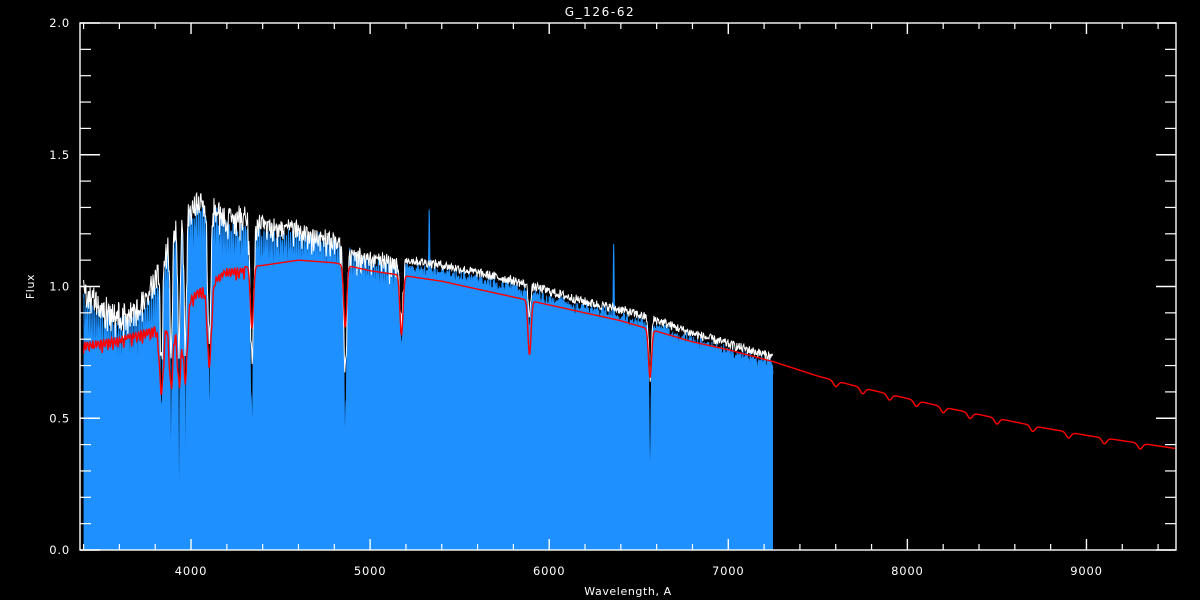  What do you see at coordinates (628, 591) in the screenshot?
I see `x-axis-title: Wavelength, A` at bounding box center [628, 591].